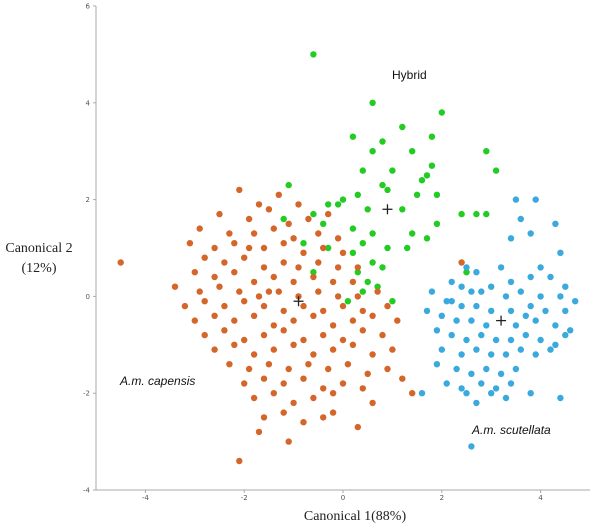  I want to click on x-axis-title-percent: (88%), so click(388, 516).